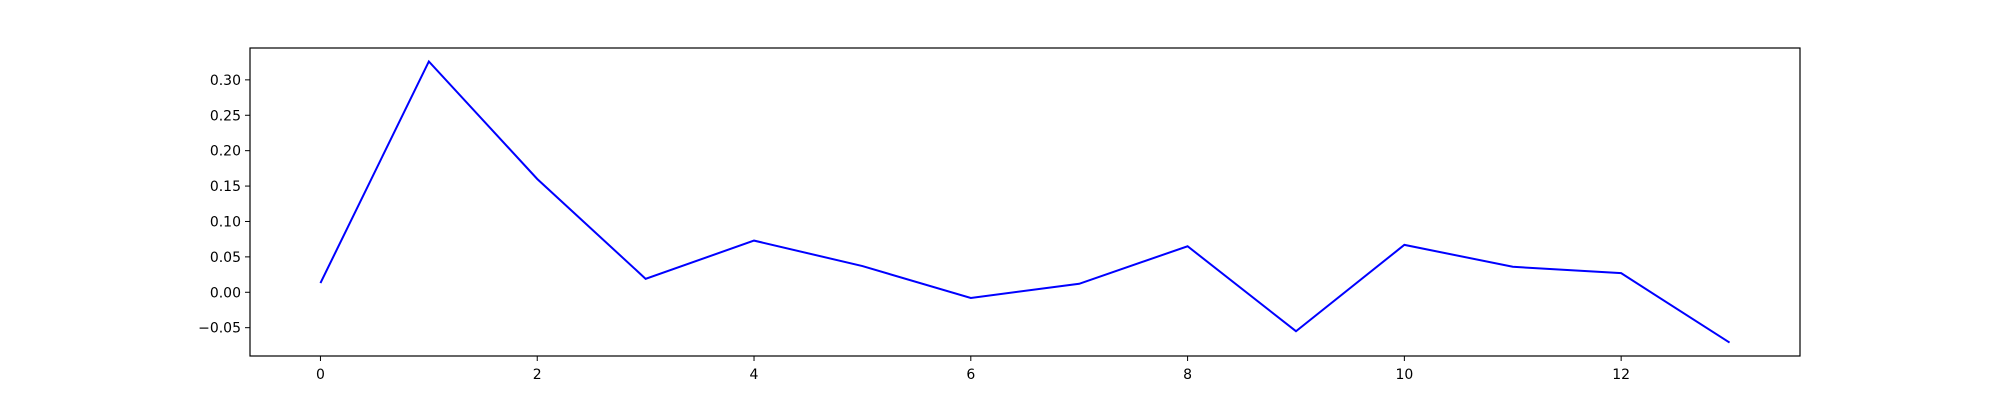  What do you see at coordinates (225, 81) in the screenshot?
I see `y-tick-label: 0.30` at bounding box center [225, 81].